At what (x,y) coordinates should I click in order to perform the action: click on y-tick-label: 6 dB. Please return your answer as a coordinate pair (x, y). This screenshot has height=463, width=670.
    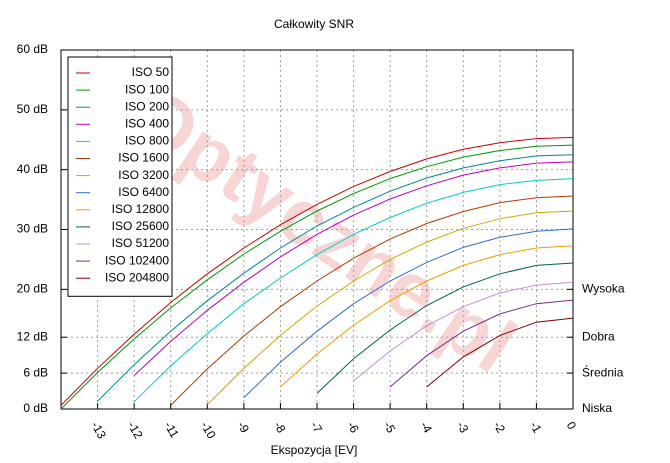
    Looking at the image, I should click on (35, 372).